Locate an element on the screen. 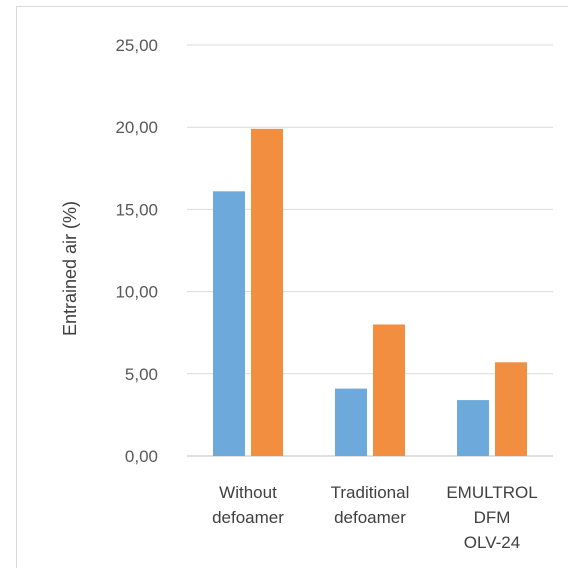 This screenshot has width=570, height=570. y-tick-label: 0,00 is located at coordinates (141, 456).